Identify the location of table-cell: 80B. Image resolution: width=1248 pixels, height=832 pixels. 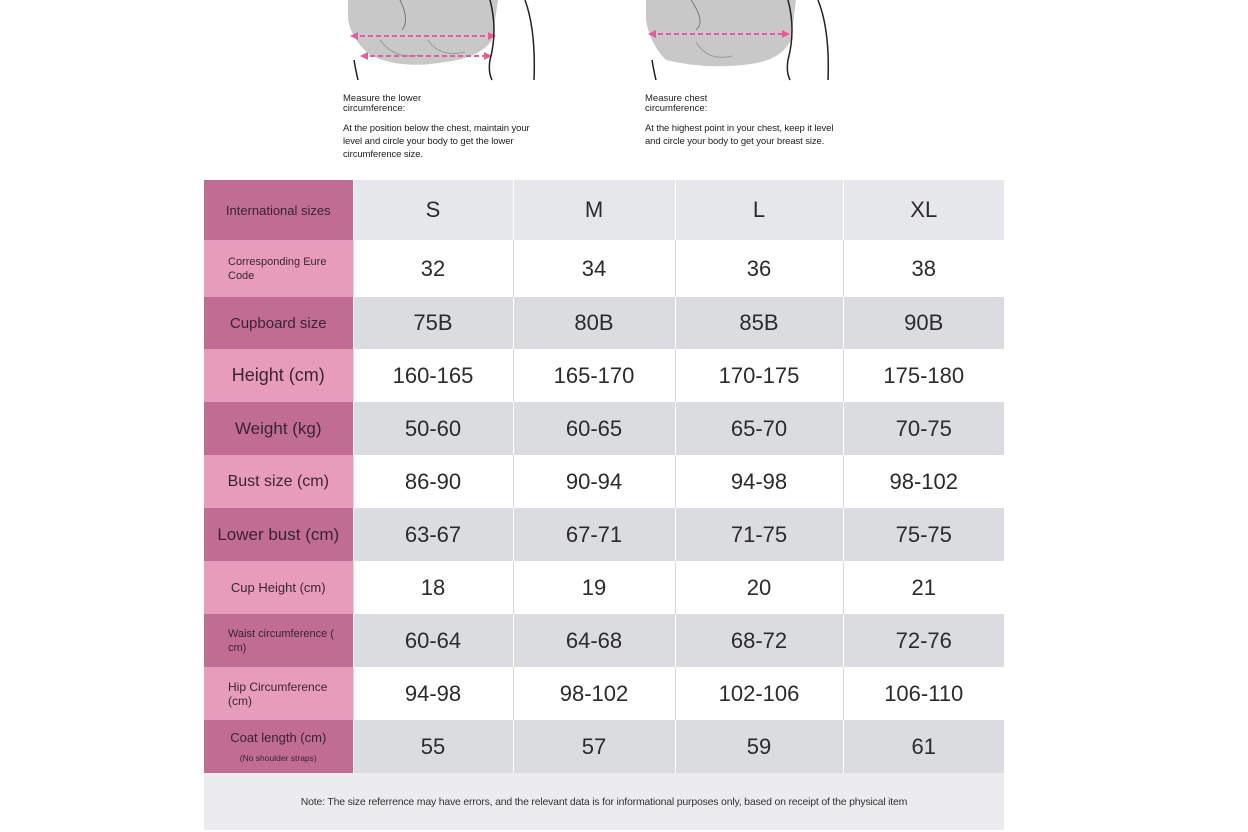
(593, 323).